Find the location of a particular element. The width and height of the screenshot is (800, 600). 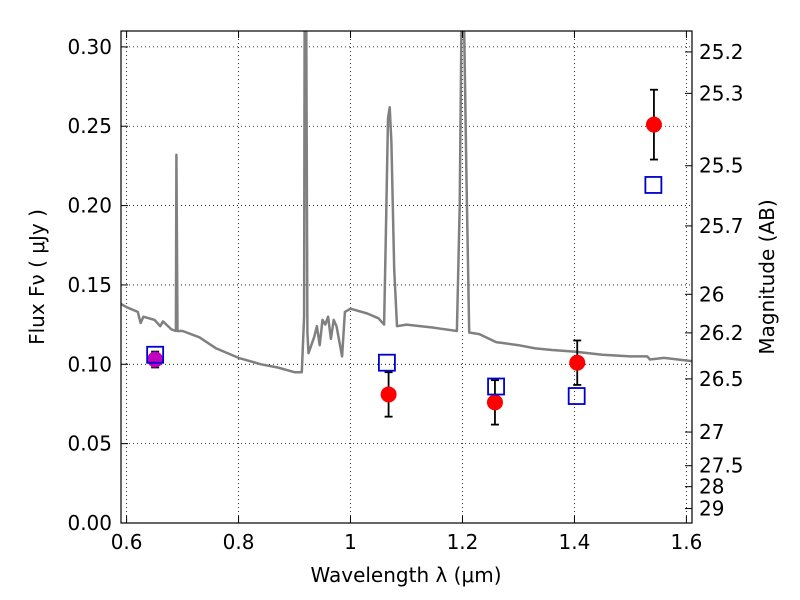

y-tick-label: 0.30 is located at coordinates (89, 47).